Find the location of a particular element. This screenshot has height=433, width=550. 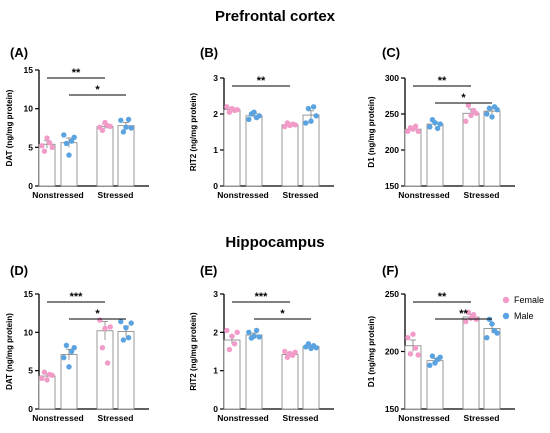

y-axis-label: RIT2 (ng/mg protein) is located at coordinates (193, 132).